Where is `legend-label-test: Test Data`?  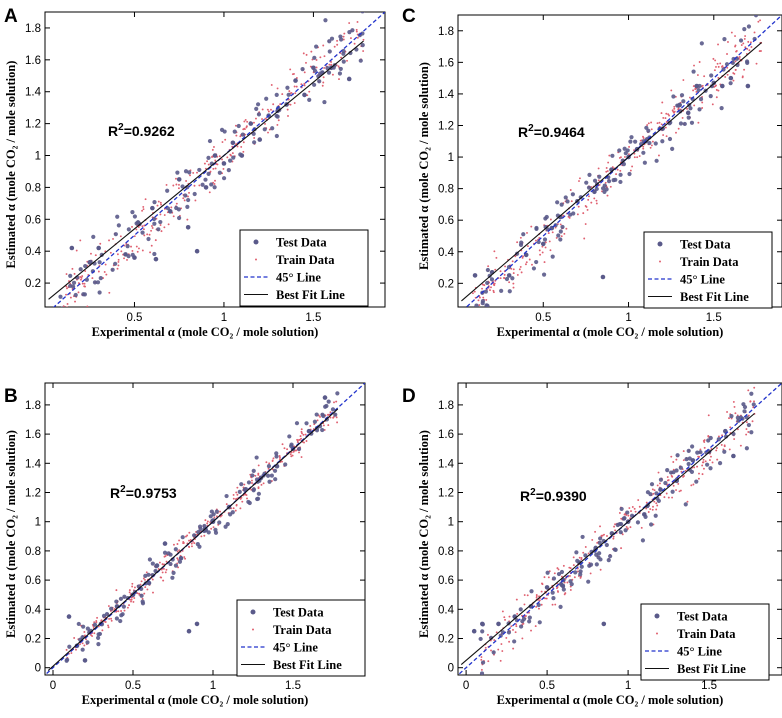 legend-label-test: Test Data is located at coordinates (301, 243).